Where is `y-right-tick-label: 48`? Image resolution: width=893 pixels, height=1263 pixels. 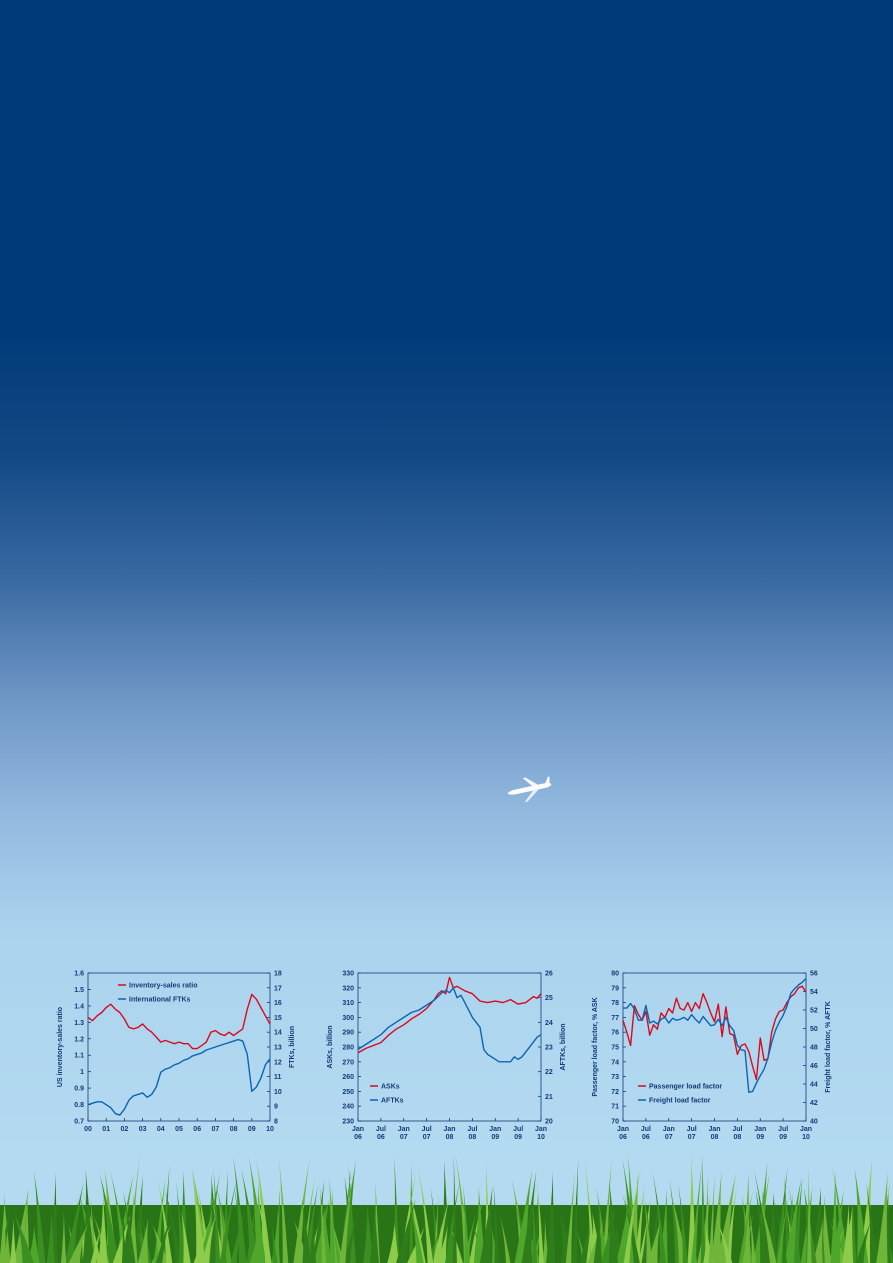 y-right-tick-label: 48 is located at coordinates (814, 1048).